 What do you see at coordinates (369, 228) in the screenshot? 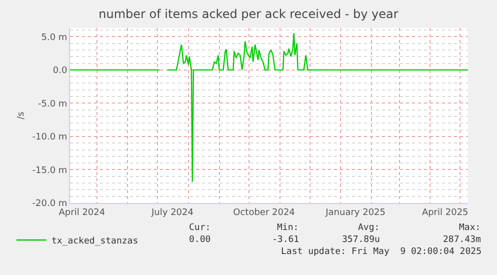
I see `text: Avg:` at bounding box center [369, 228].